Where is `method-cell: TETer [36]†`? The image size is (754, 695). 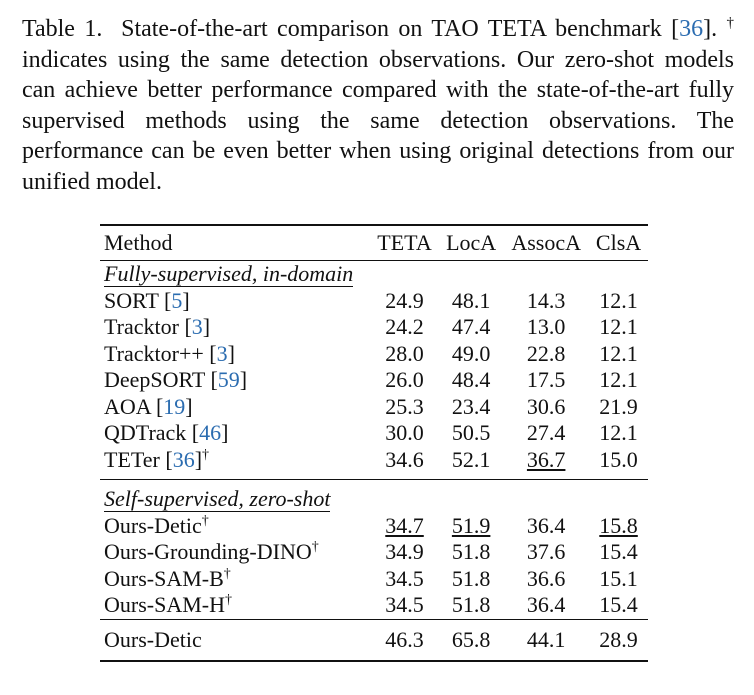 method-cell: TETer [36]† is located at coordinates (157, 459).